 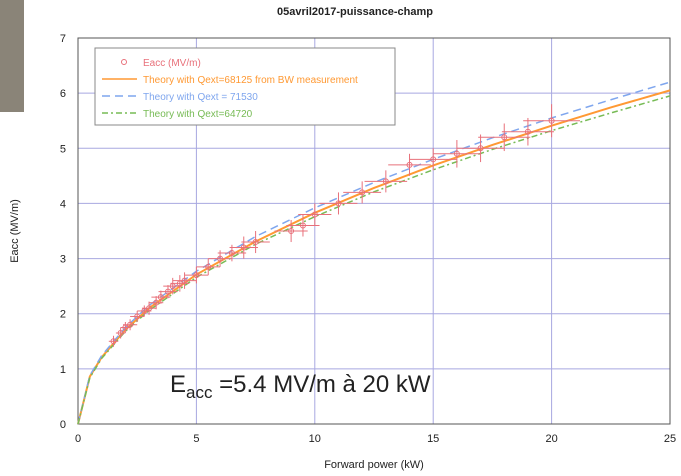 What do you see at coordinates (78, 439) in the screenshot?
I see `x-tick-label: 0` at bounding box center [78, 439].